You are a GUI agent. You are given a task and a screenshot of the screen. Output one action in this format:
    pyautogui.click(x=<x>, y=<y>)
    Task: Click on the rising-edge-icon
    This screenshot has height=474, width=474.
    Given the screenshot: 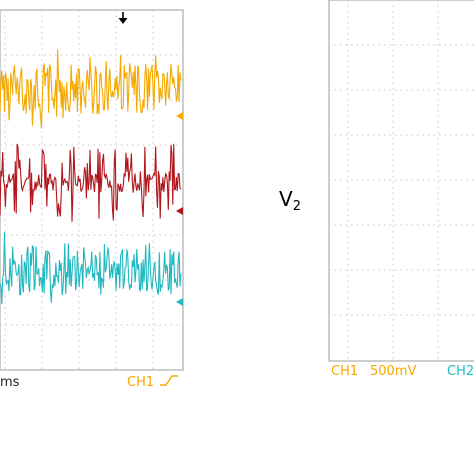 What is the action you would take?
    pyautogui.click(x=169, y=380)
    